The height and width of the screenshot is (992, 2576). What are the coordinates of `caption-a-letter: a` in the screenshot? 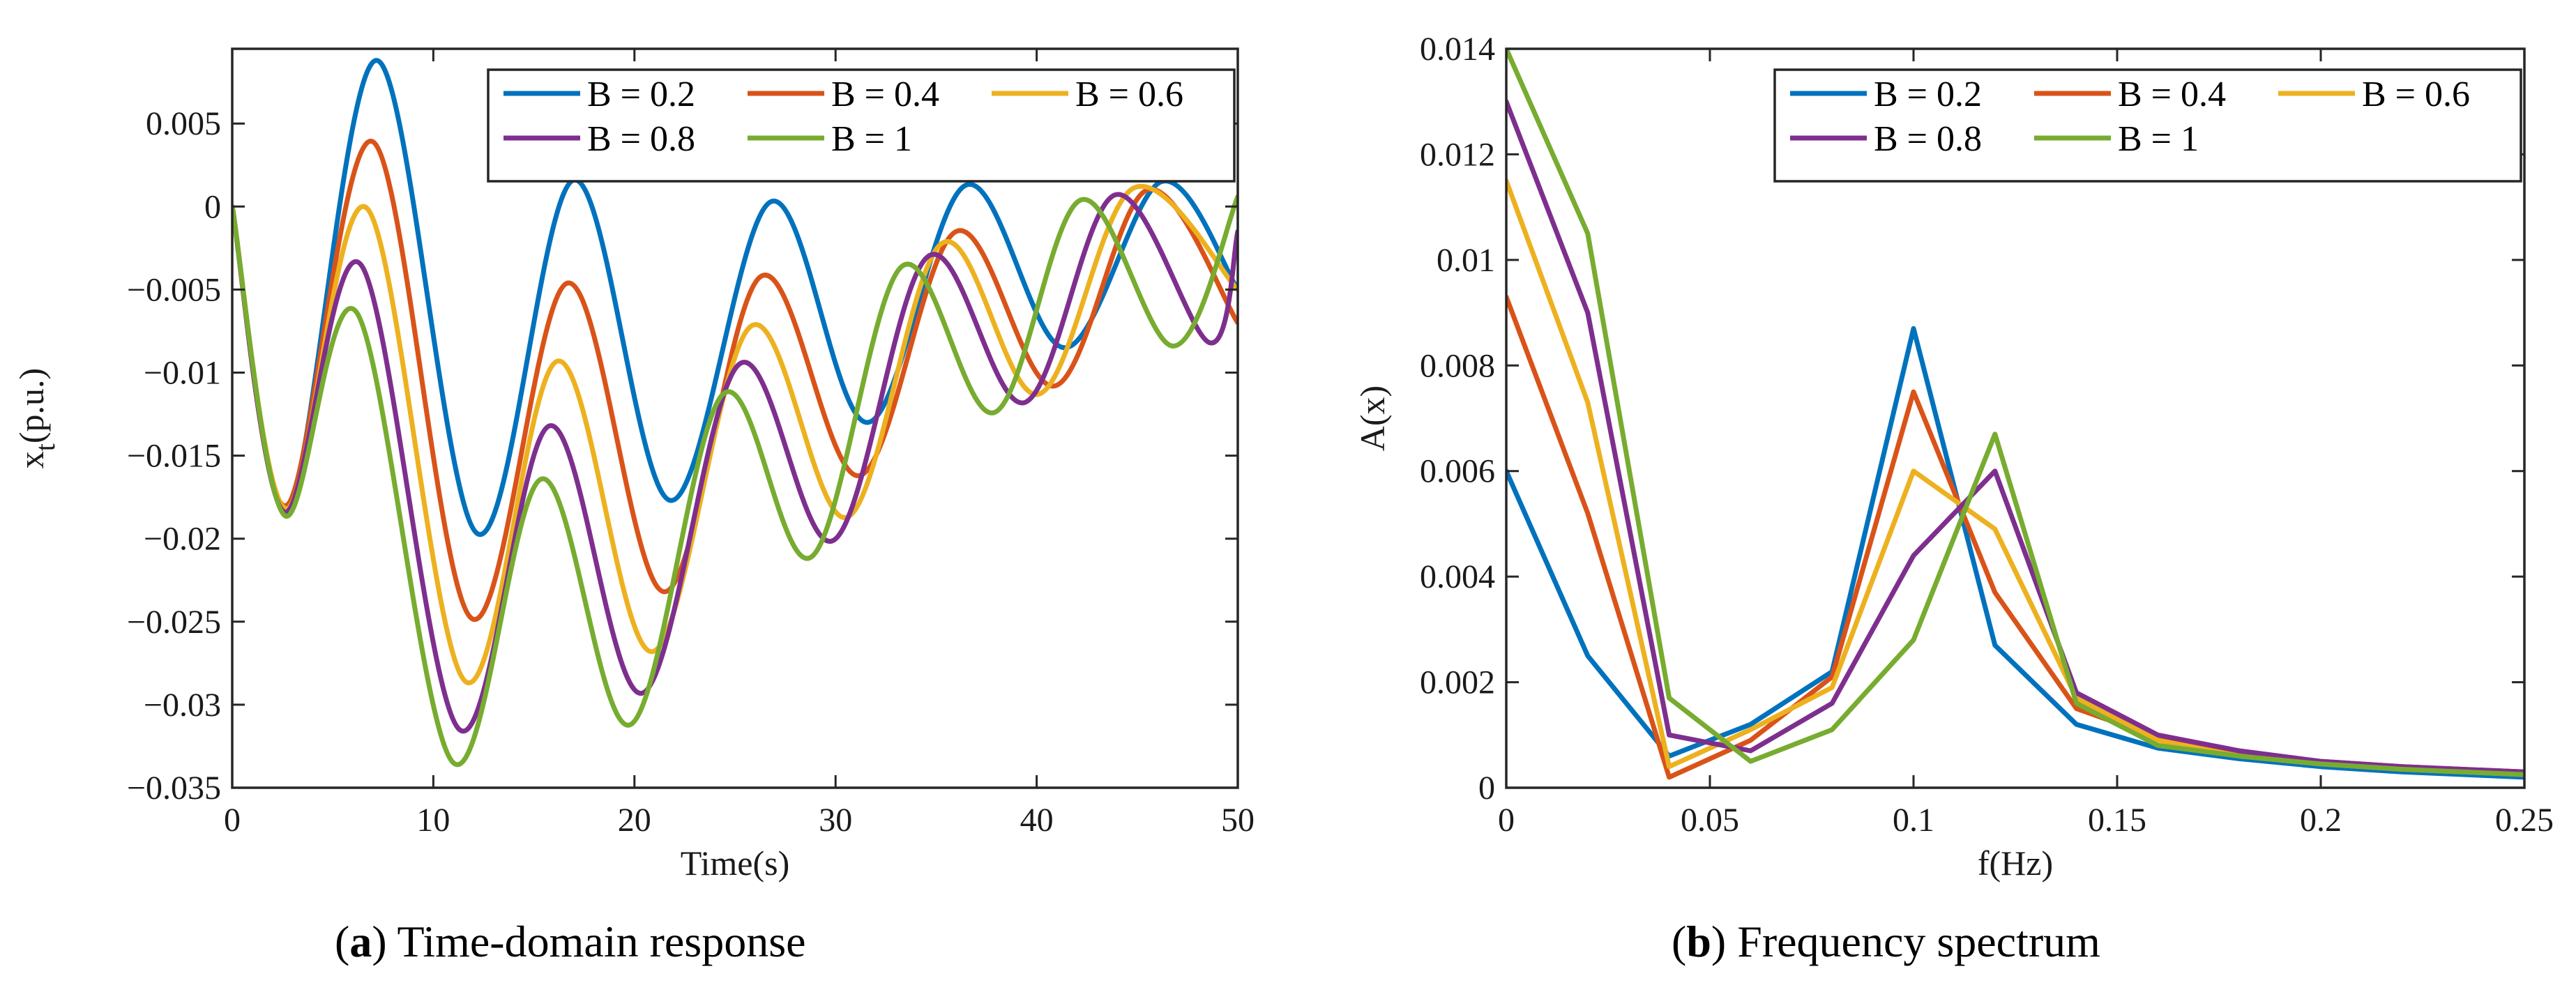 It's located at (360, 941).